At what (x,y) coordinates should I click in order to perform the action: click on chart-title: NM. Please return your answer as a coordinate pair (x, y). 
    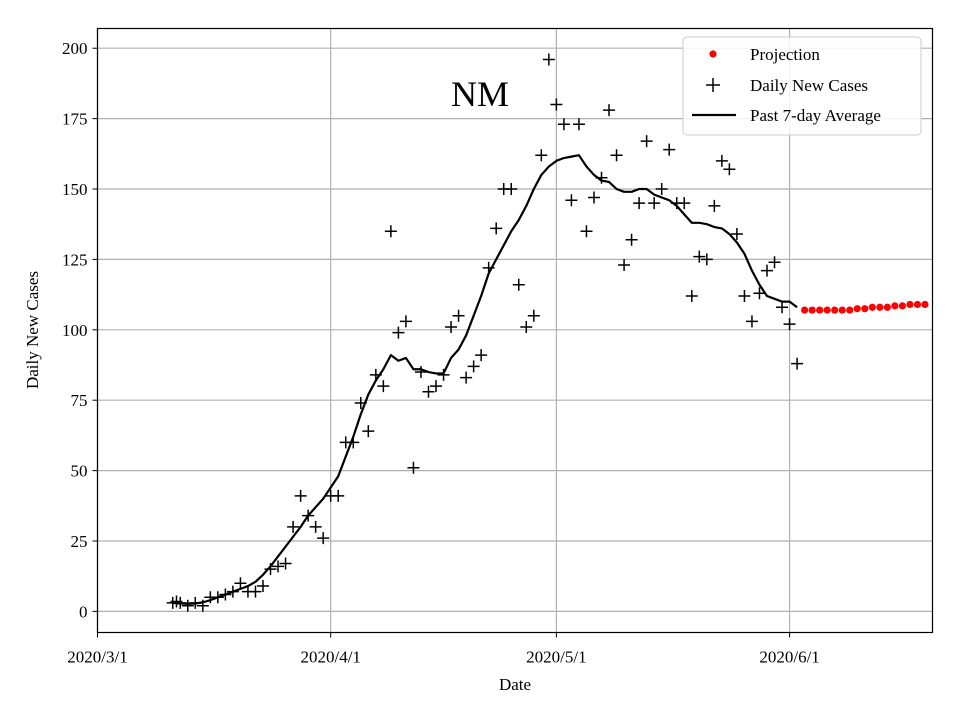
    Looking at the image, I should click on (480, 94).